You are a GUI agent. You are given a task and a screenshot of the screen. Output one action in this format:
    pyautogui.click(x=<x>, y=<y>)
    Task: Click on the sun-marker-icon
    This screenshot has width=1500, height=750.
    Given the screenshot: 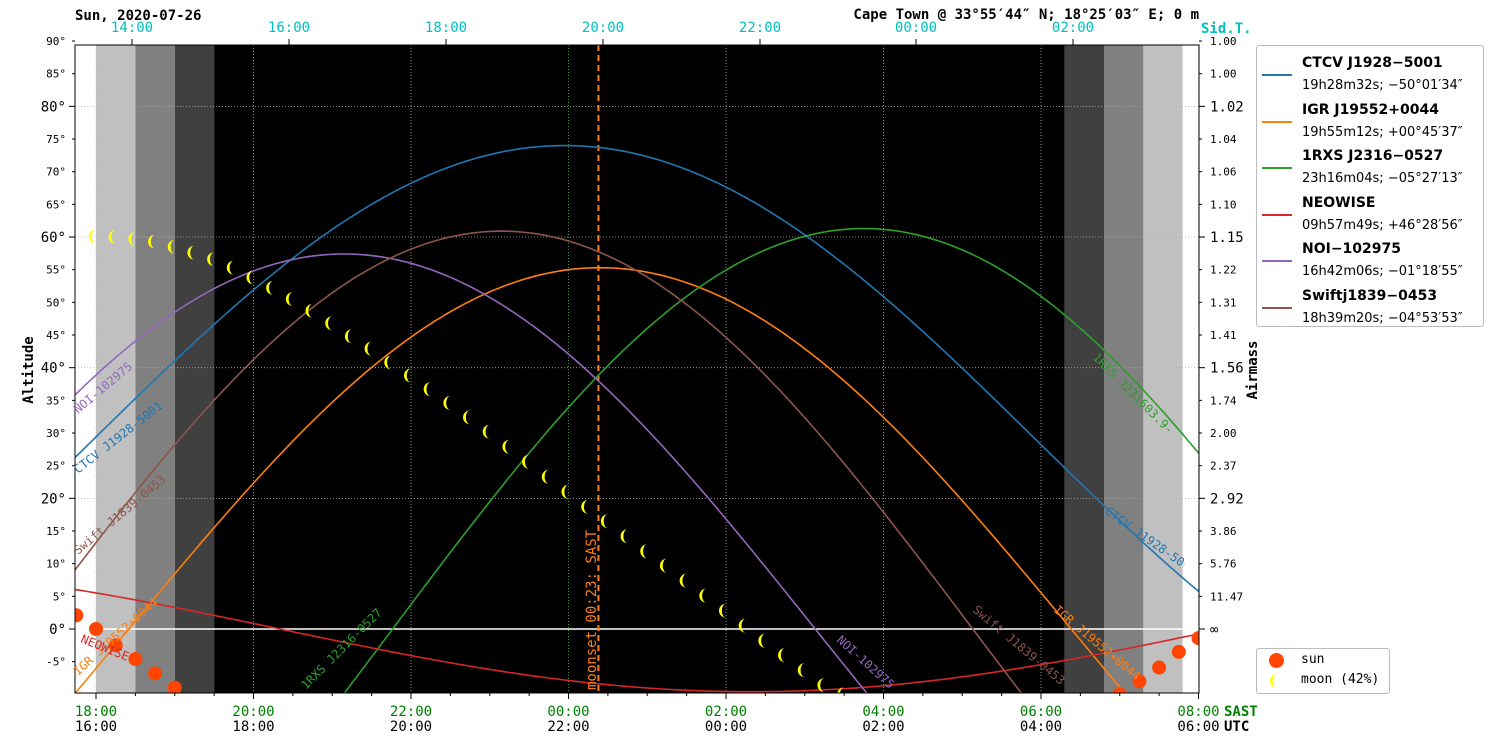 What is the action you would take?
    pyautogui.click(x=1276, y=660)
    